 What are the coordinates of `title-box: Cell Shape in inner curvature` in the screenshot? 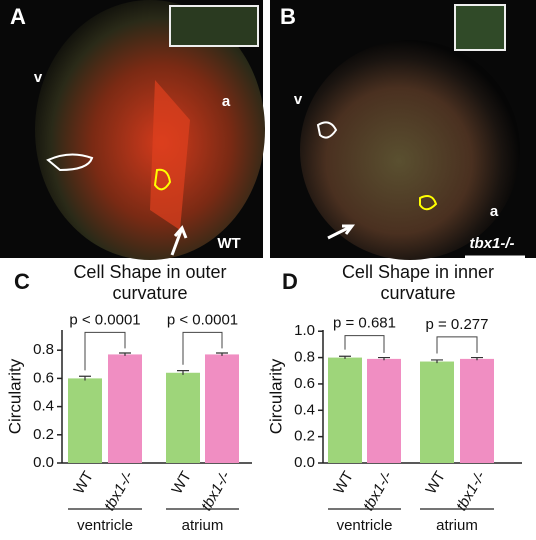 It's located at (418, 282).